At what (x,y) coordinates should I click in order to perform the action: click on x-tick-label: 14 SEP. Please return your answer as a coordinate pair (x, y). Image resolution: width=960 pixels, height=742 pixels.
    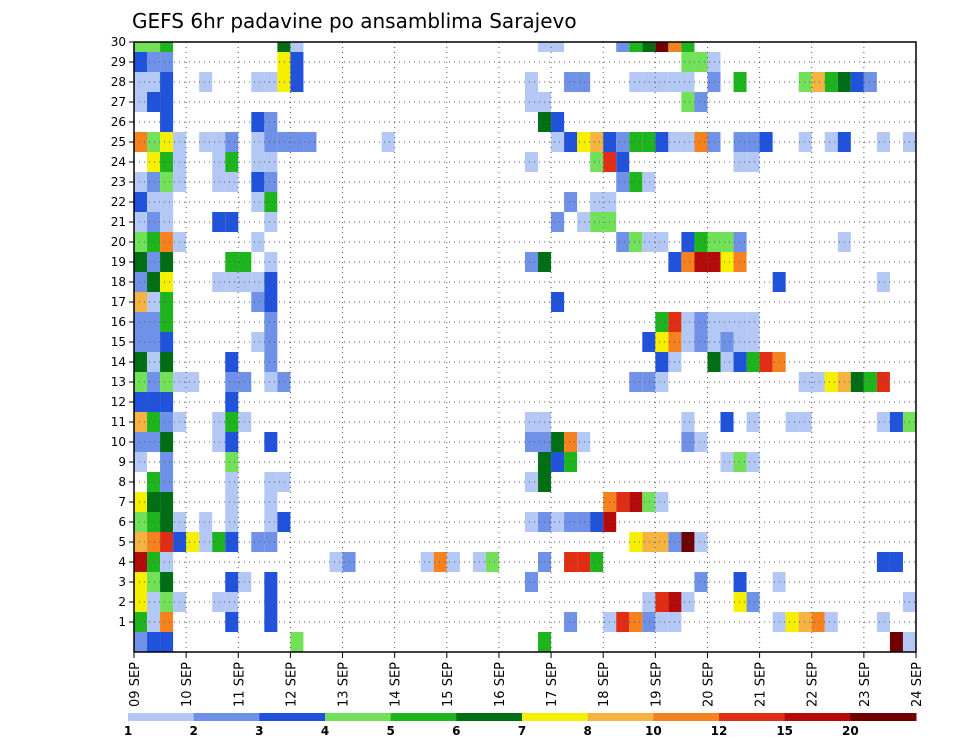
    Looking at the image, I should click on (396, 684).